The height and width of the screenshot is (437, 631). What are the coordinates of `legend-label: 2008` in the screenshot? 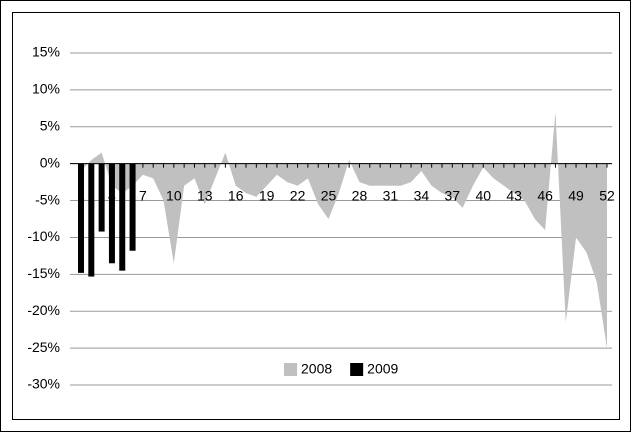 It's located at (316, 369).